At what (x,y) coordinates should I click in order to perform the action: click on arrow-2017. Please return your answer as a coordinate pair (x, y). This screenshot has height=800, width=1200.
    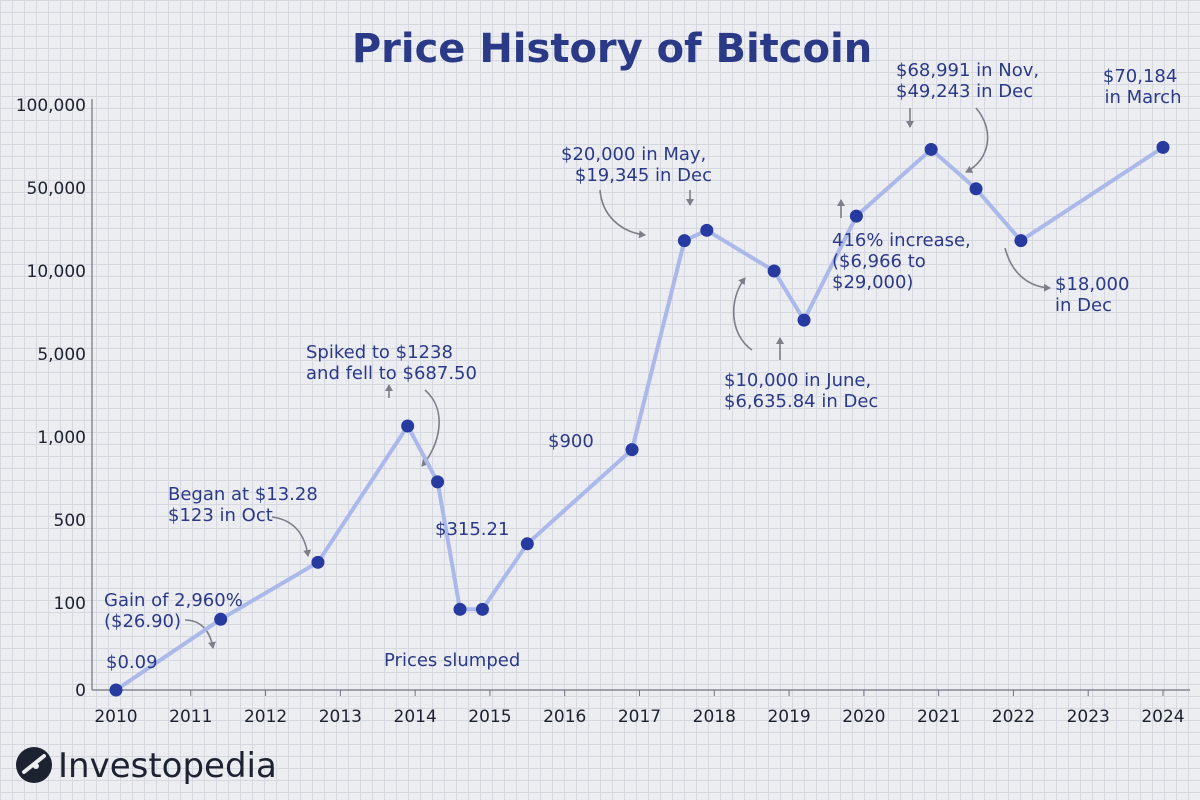
    Looking at the image, I should click on (622, 214).